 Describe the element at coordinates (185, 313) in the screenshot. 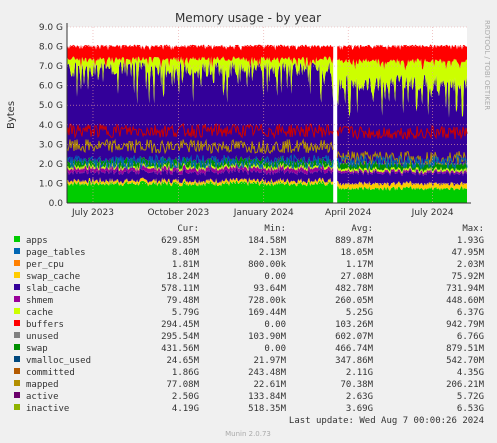

I see `legend-cur: 5.79G` at that location.